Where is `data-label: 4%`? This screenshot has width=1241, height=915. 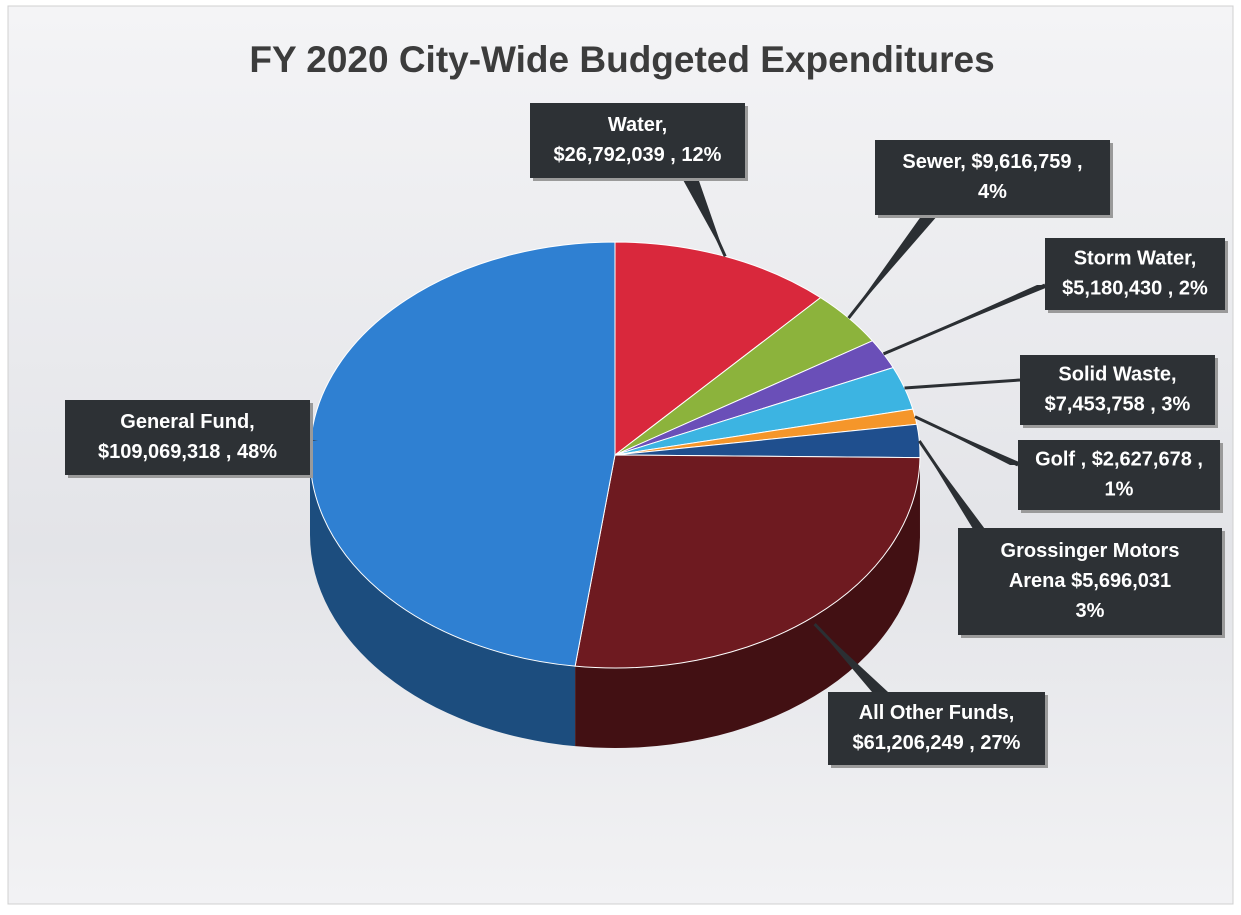
data-label: 4% is located at coordinates (992, 192).